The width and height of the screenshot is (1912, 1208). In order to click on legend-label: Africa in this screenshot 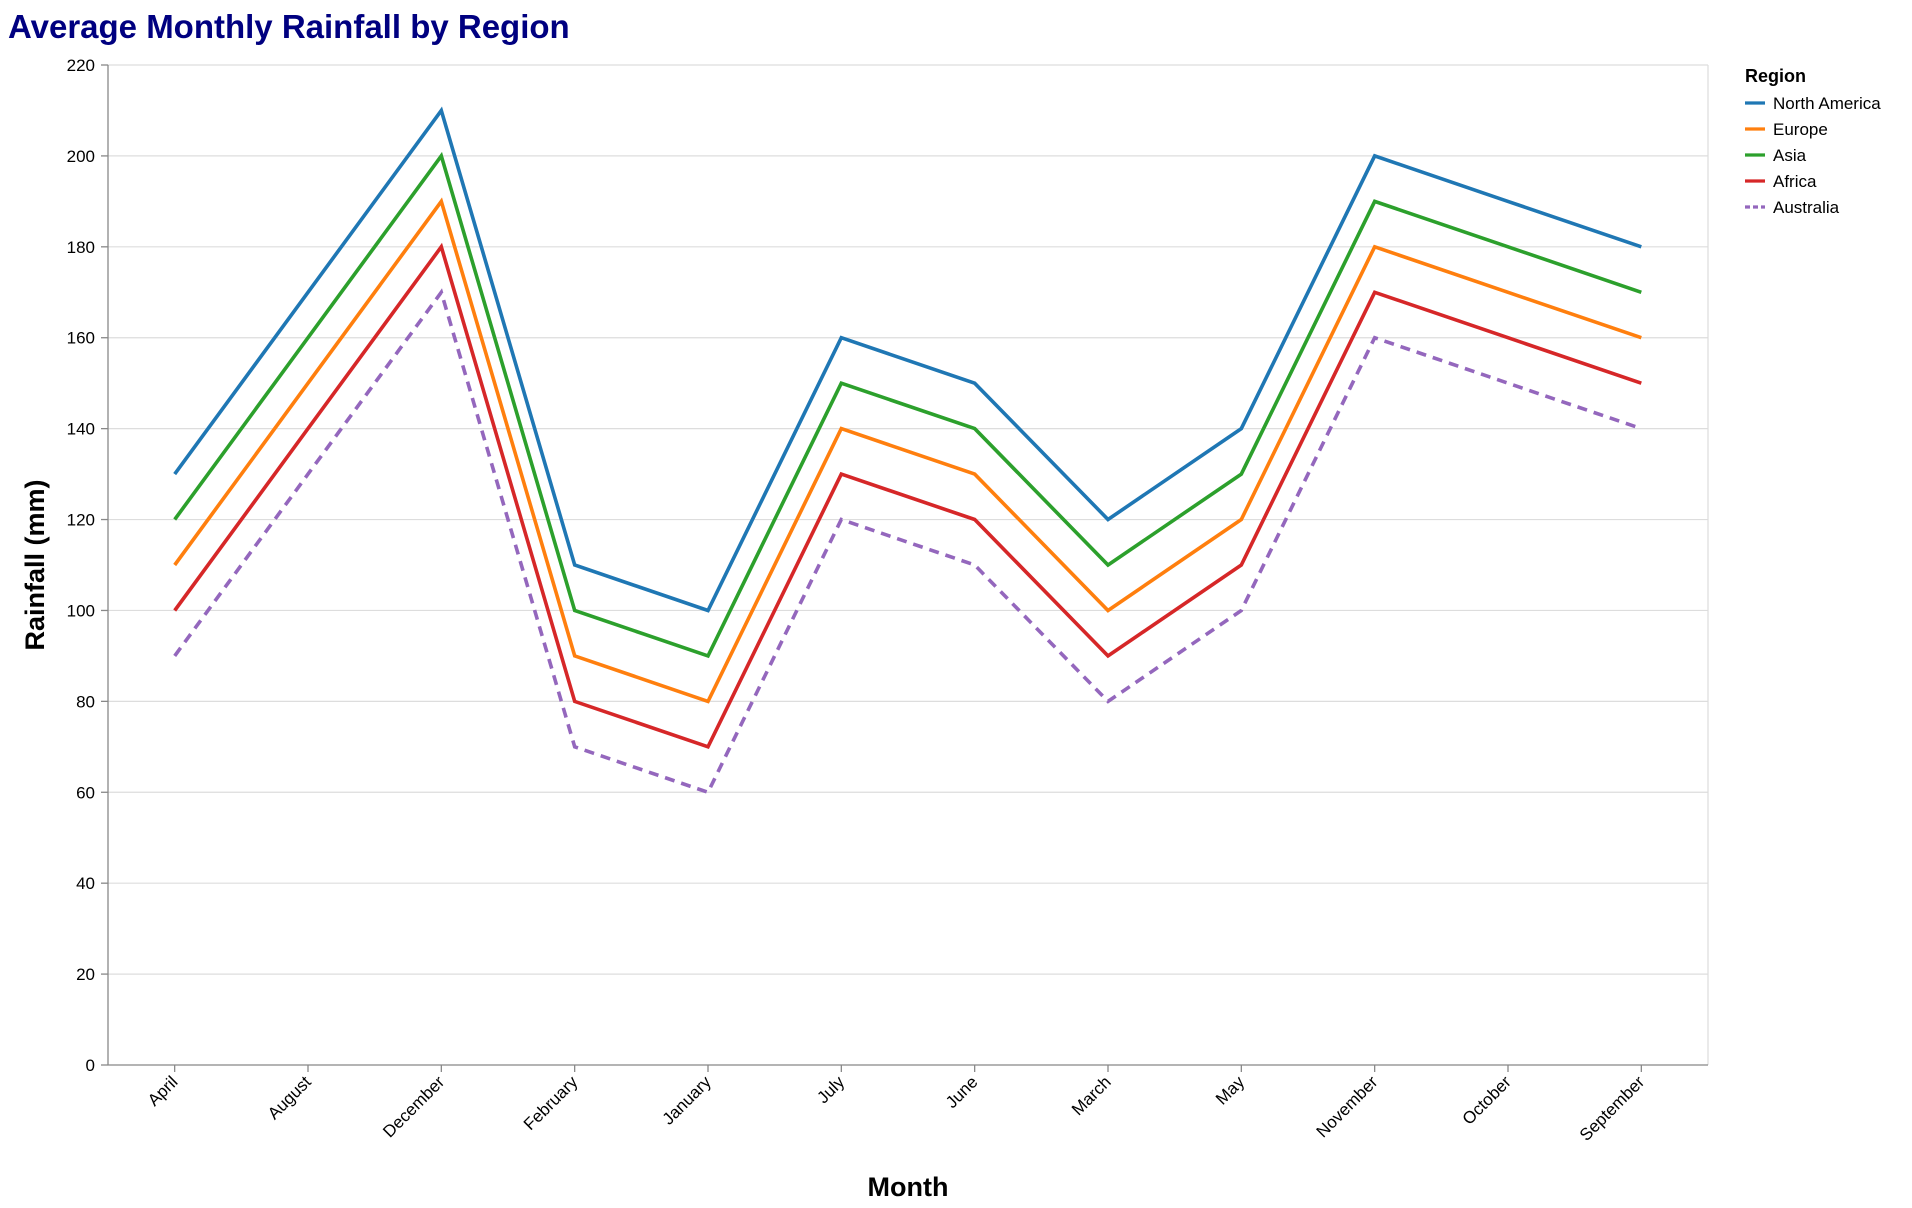, I will do `click(1795, 181)`.